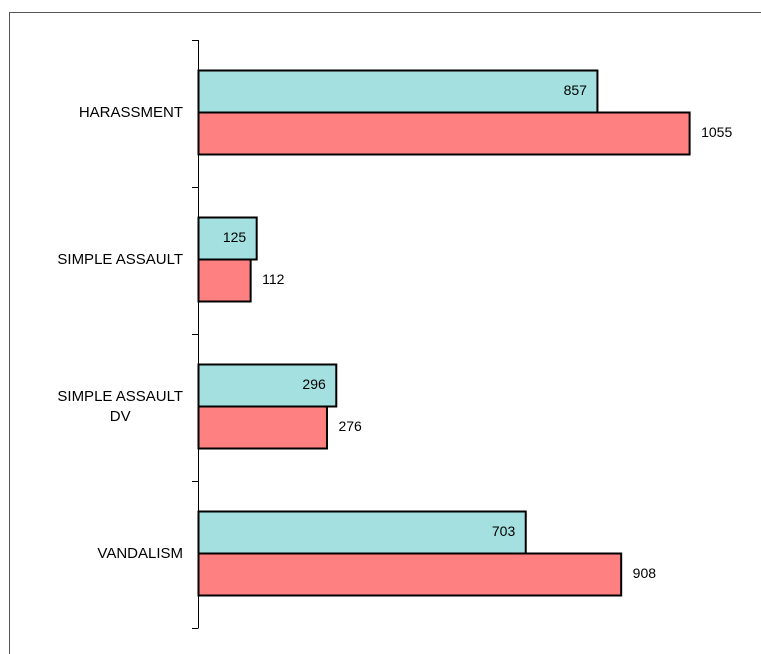  Describe the element at coordinates (120, 406) in the screenshot. I see `category-label-simple-assault-dv: SIMPLE ASSAULT DV` at that location.